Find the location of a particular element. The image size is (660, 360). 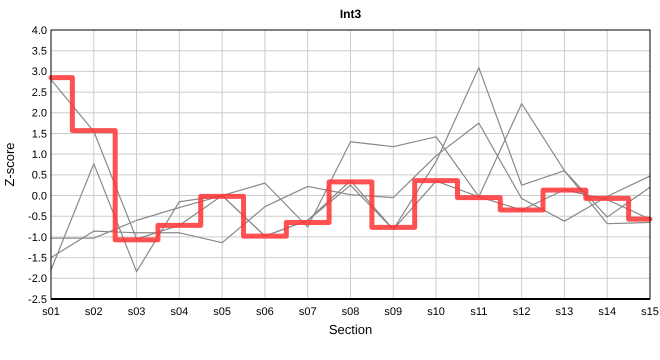

y-tick-label: -1.5 is located at coordinates (37, 258).